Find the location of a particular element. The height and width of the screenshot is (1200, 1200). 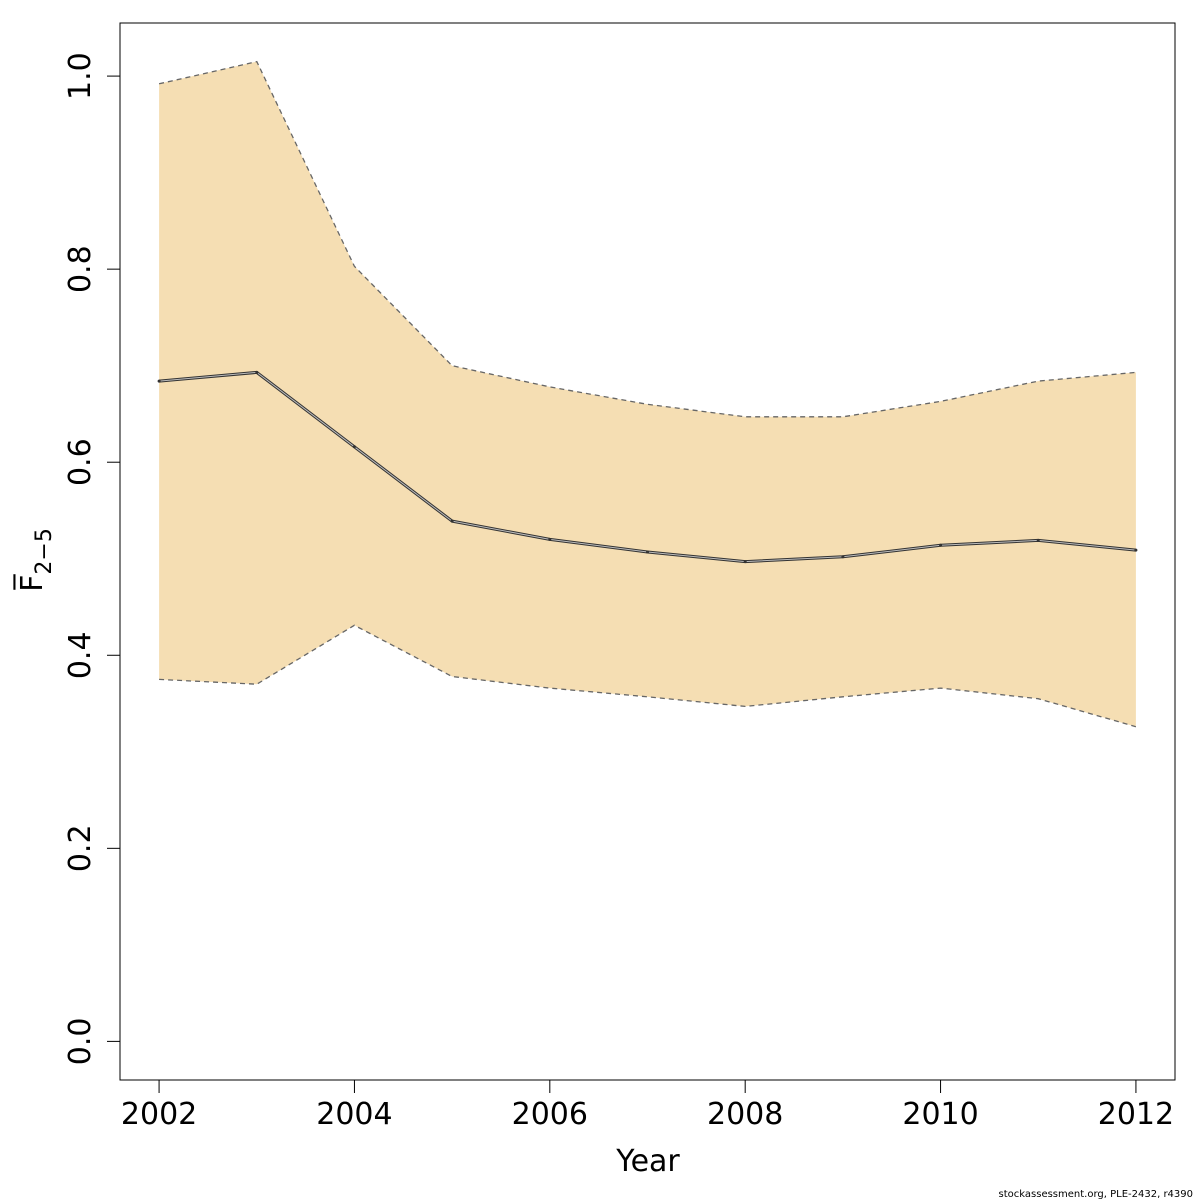

data-point-2008 is located at coordinates (745, 562).